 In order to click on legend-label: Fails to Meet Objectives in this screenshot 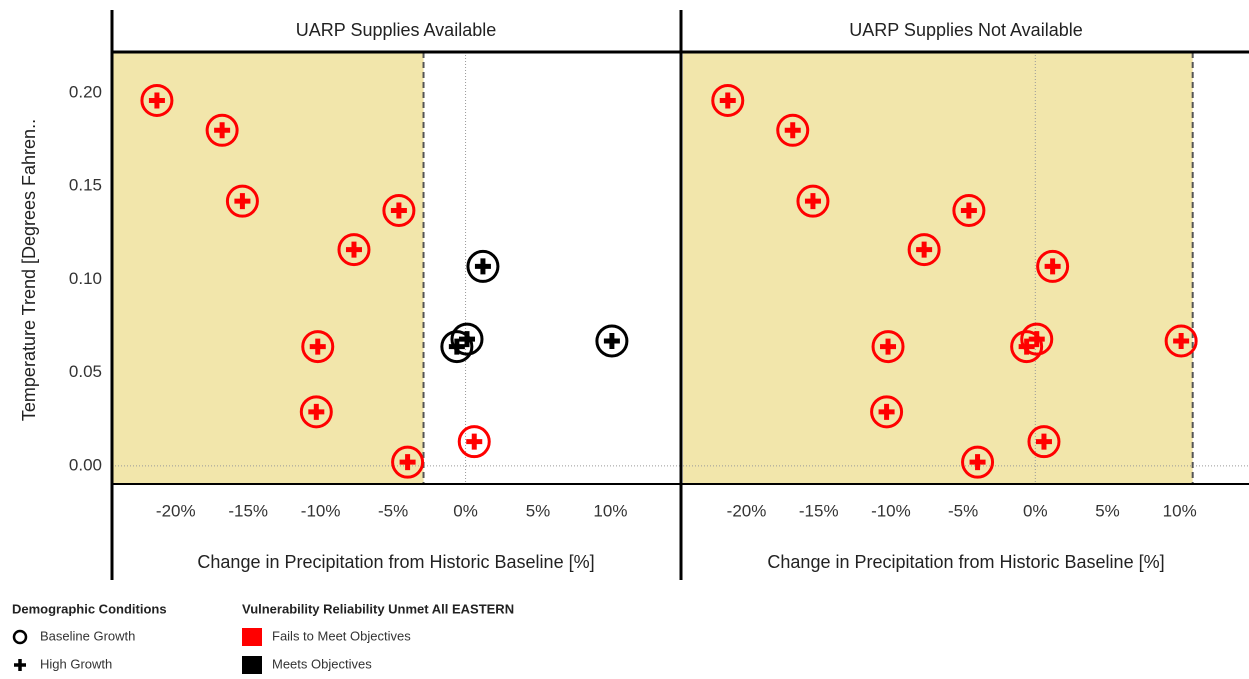, I will do `click(341, 635)`.